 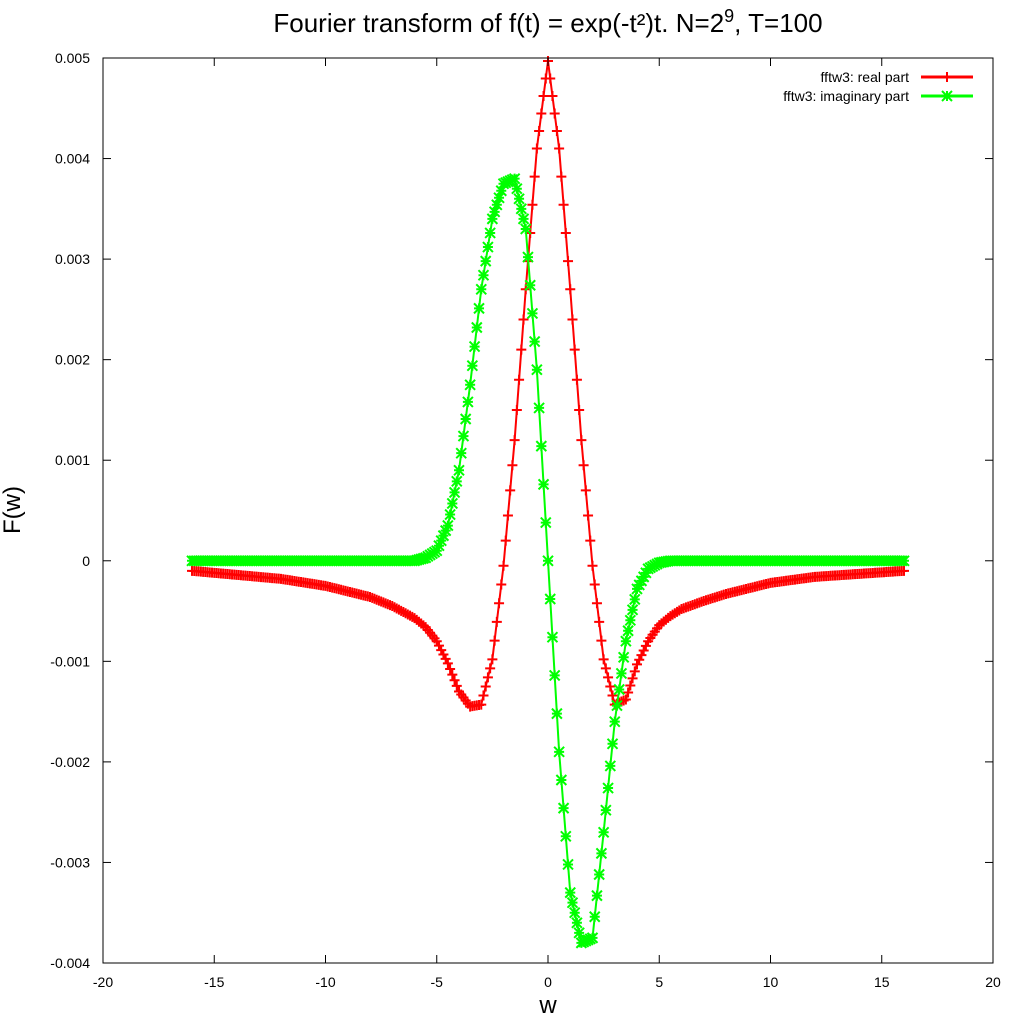 I want to click on y-tick-label-7: 0.003, so click(x=72, y=259).